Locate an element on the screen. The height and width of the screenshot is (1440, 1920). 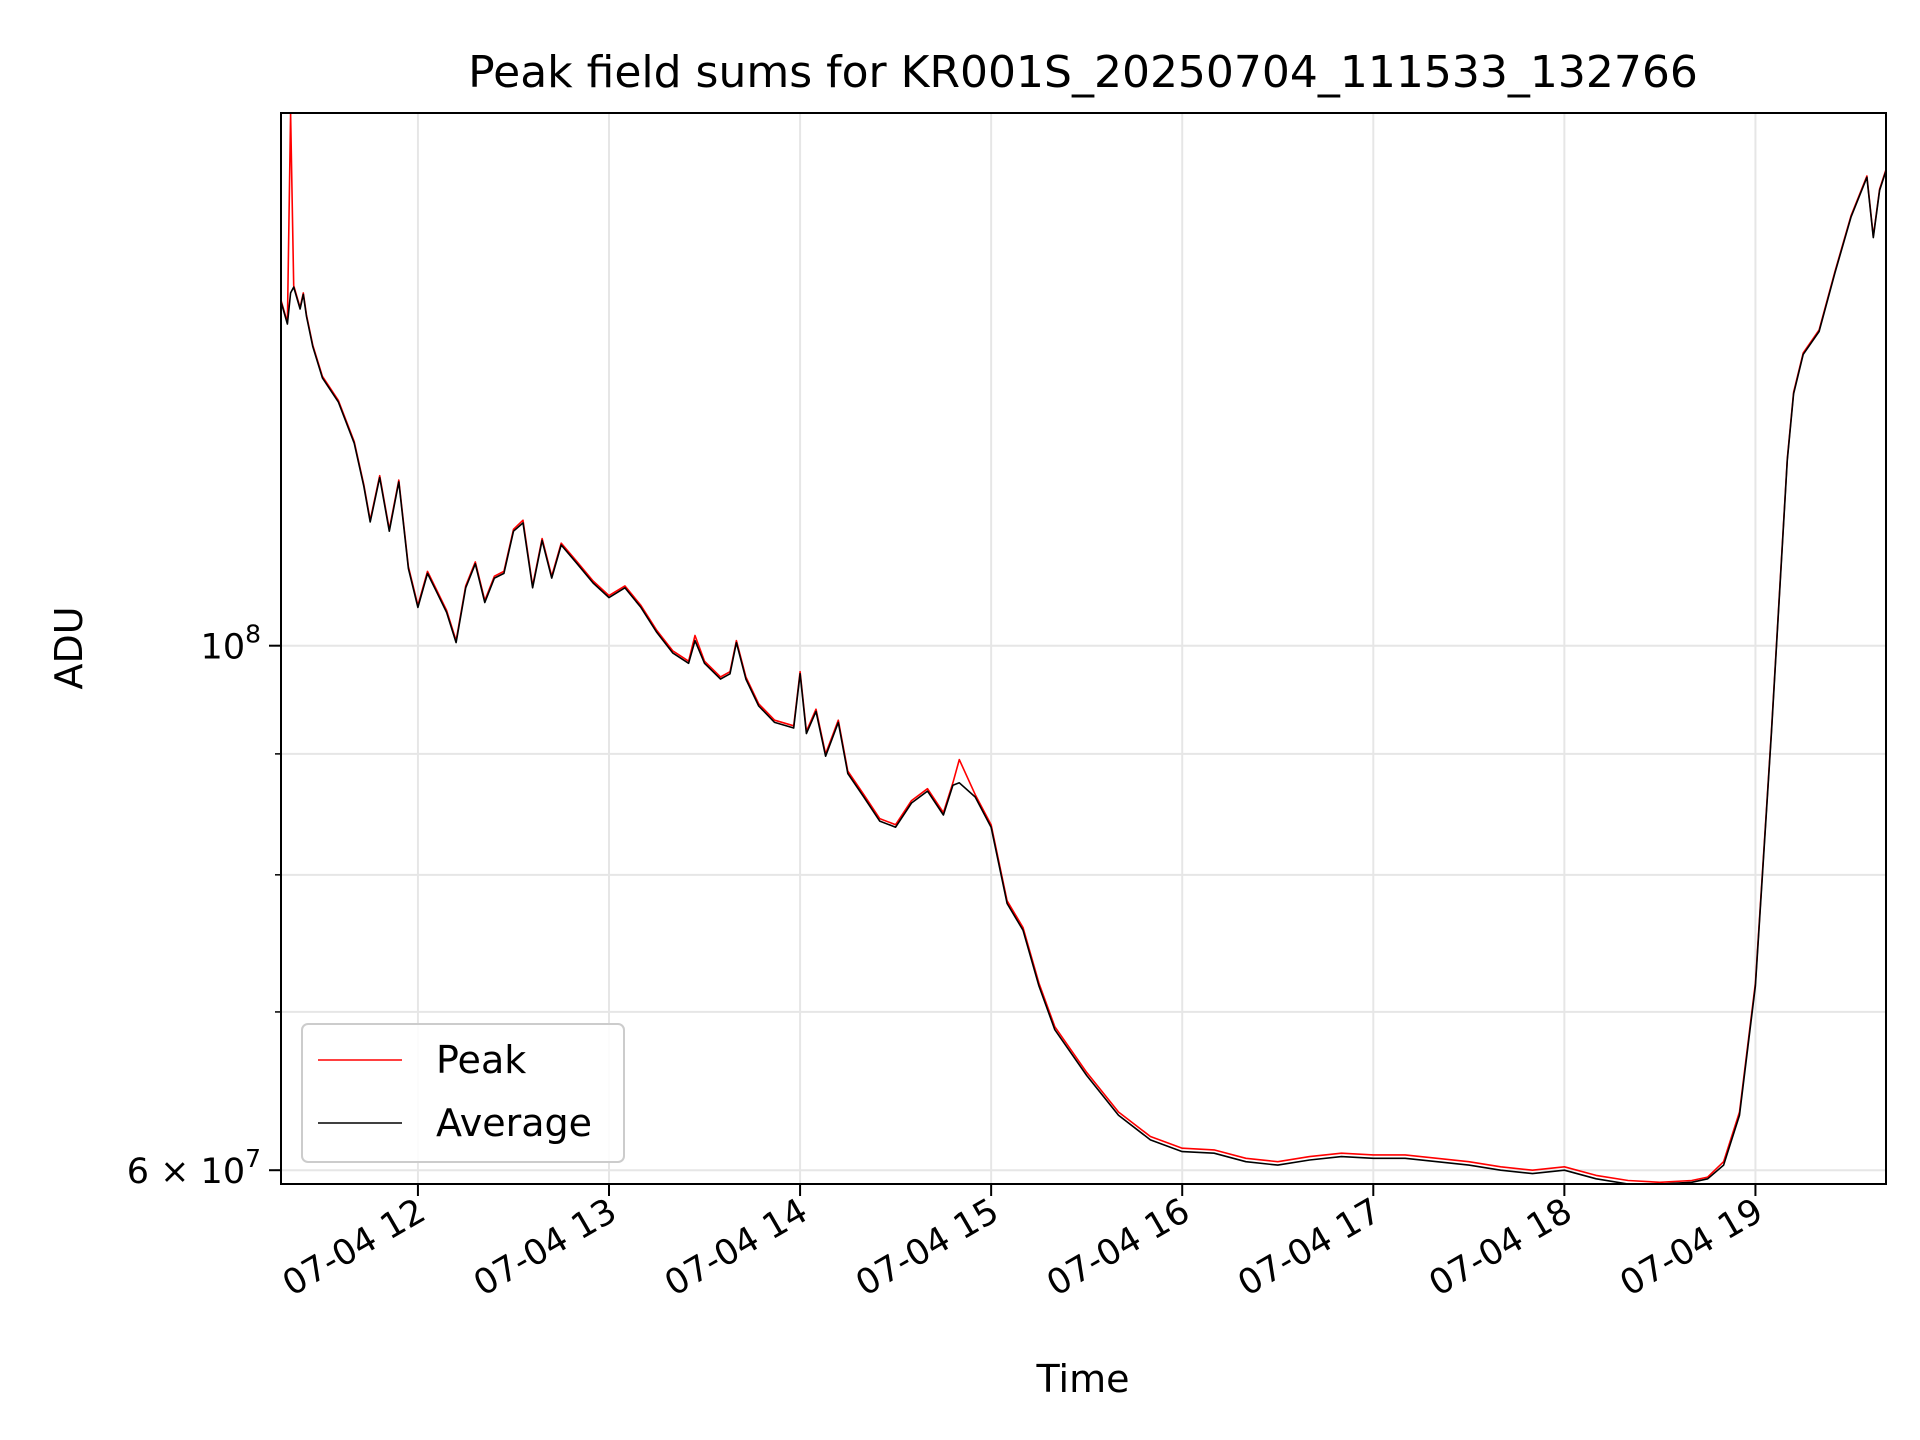
y-axis-ticks: 108 6 × 107 is located at coordinates (204, 906).